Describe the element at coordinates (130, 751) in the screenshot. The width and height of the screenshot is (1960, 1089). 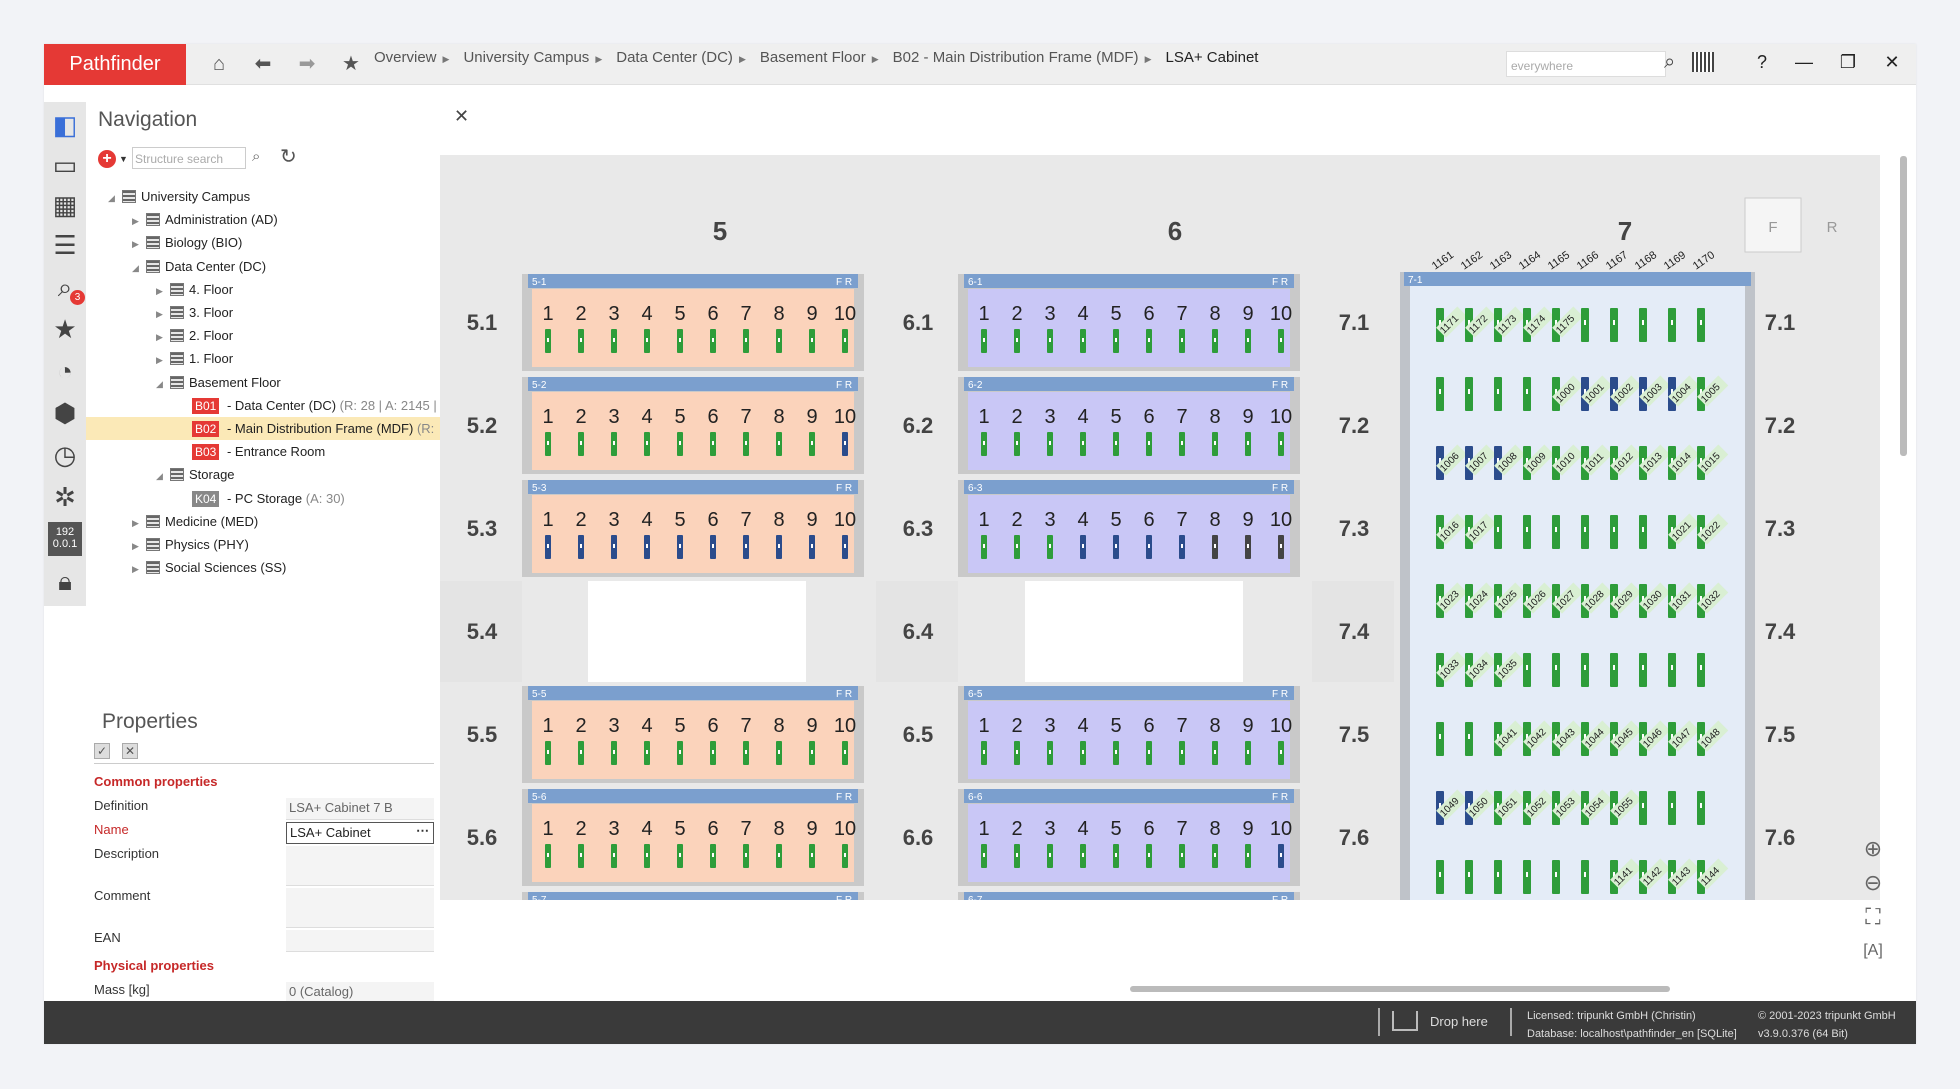
I see `discard-x-icon: ✕` at that location.